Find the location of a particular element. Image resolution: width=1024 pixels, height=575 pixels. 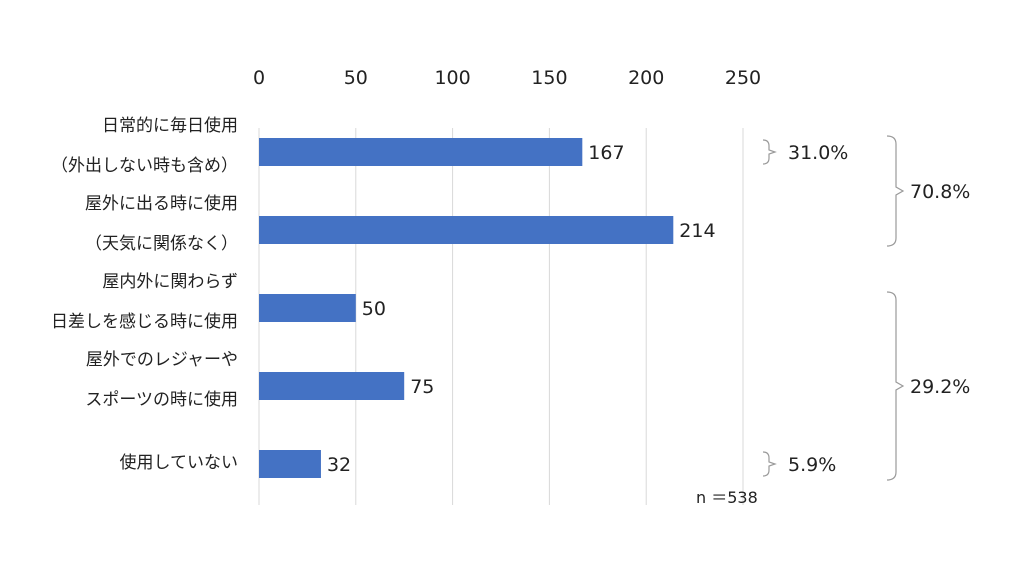

category-label: 屋外でのレジャーや is located at coordinates (162, 360).